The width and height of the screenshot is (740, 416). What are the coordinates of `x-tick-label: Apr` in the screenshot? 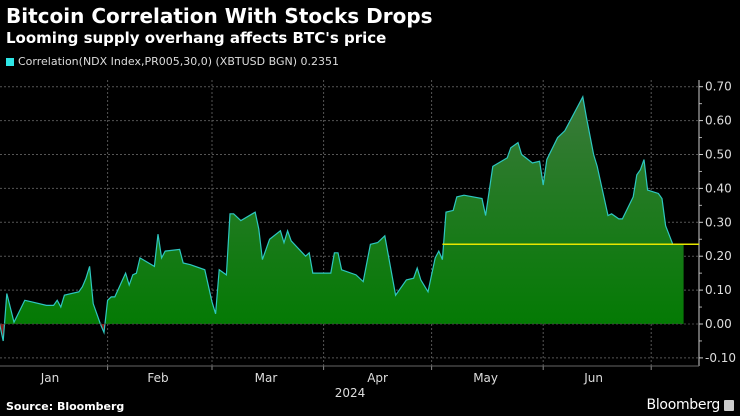 It's located at (377, 378).